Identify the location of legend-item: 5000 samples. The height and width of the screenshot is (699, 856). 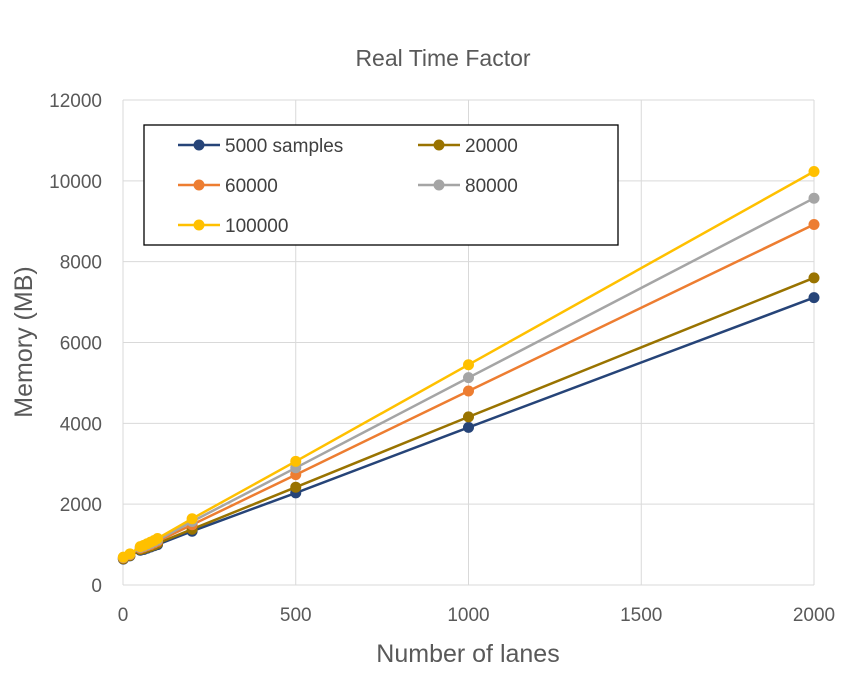
(260, 146).